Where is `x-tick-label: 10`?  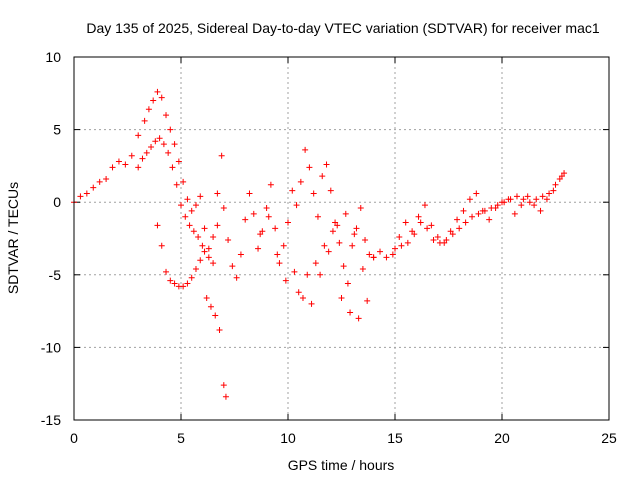
x-tick-label: 10 is located at coordinates (288, 438).